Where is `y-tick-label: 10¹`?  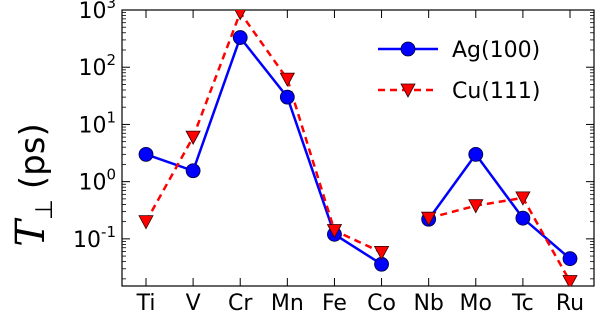 y-tick-label: 10¹ is located at coordinates (97, 123).